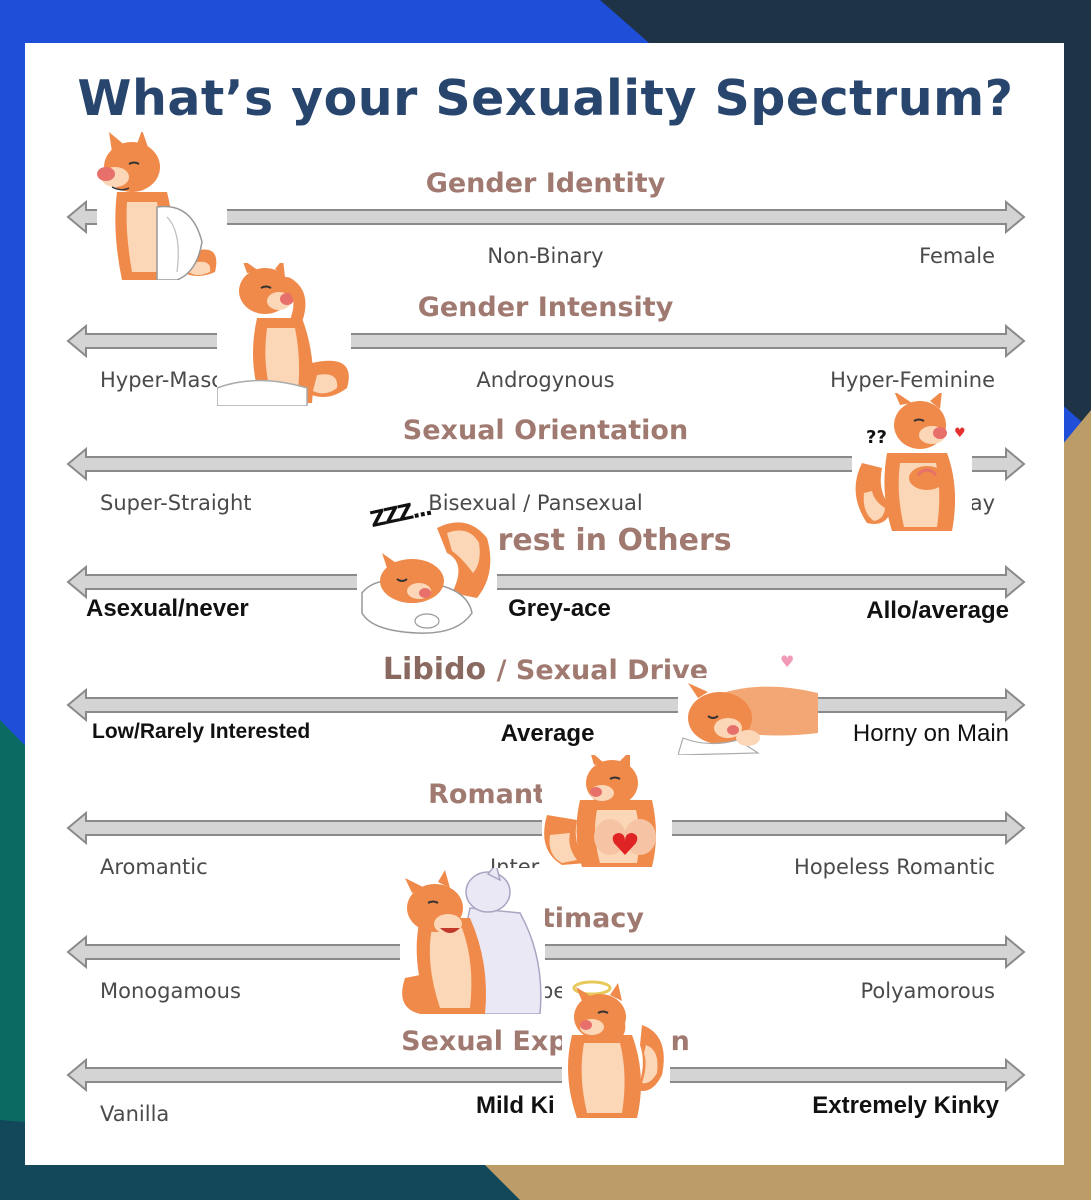  I want to click on section-title: Sexual Exp ion, so click(545, 1041).